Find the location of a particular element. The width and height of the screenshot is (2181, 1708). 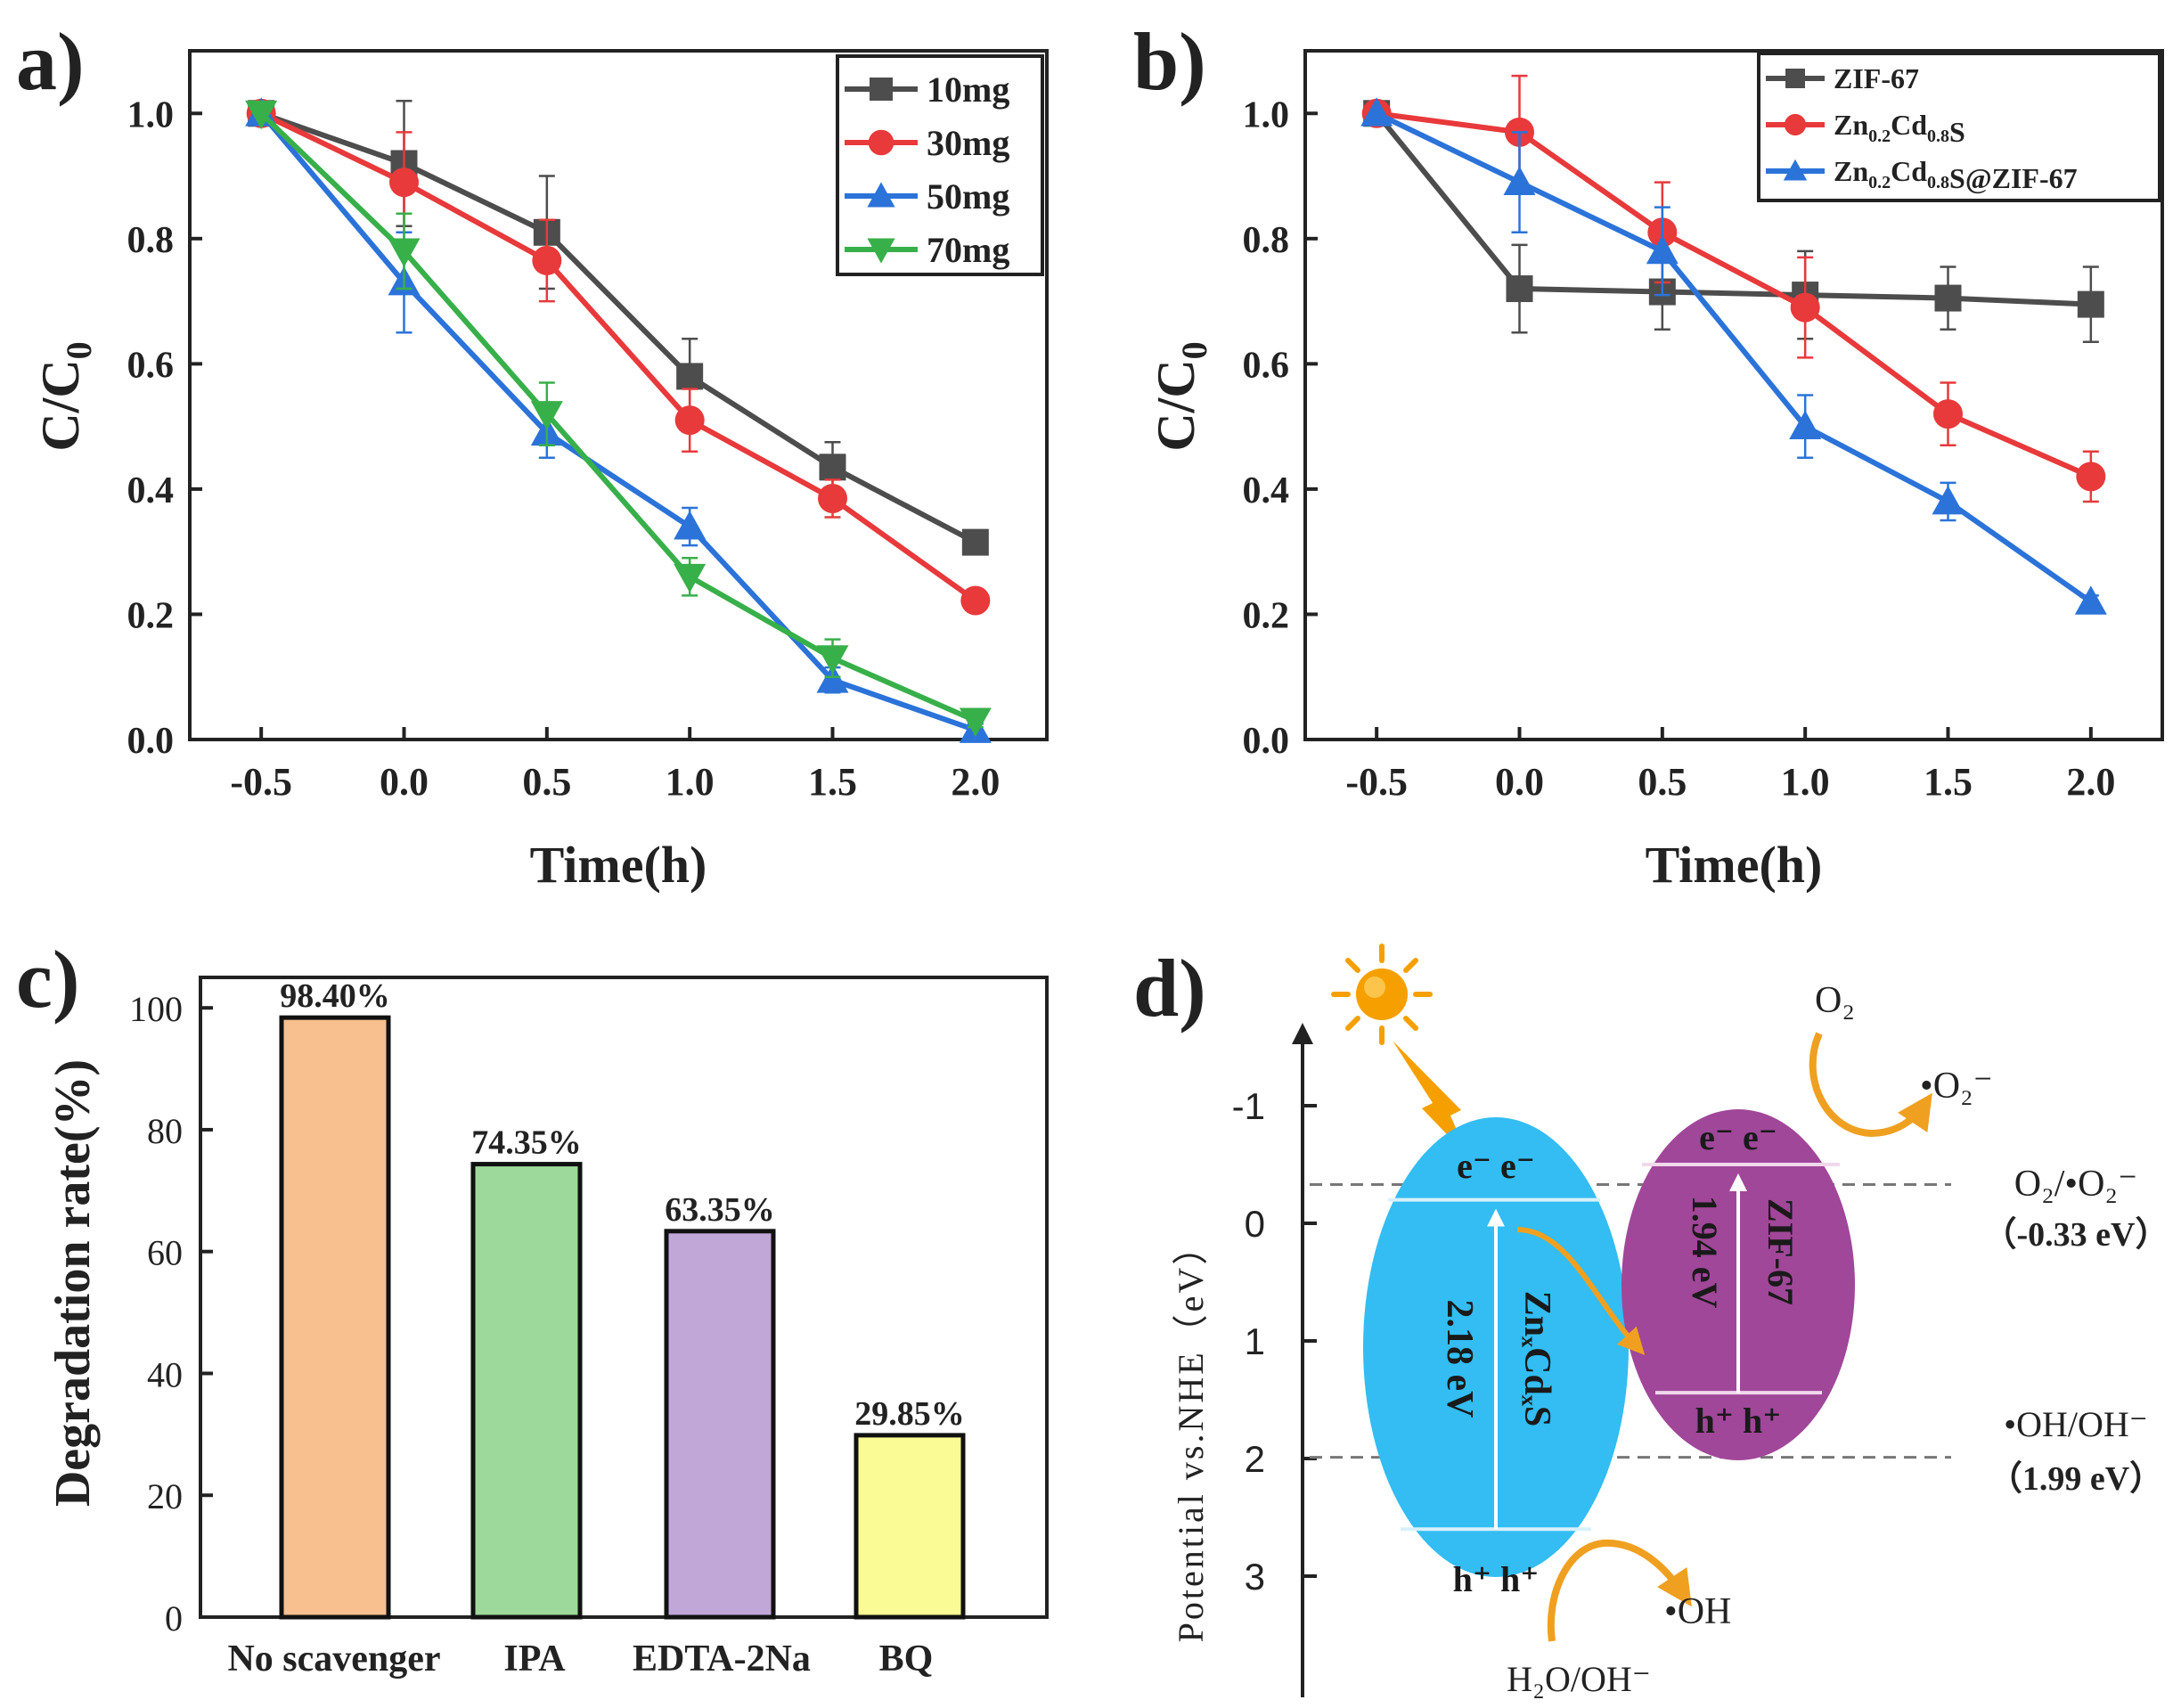

potential-axis-arrowhead is located at coordinates (1302, 1033).